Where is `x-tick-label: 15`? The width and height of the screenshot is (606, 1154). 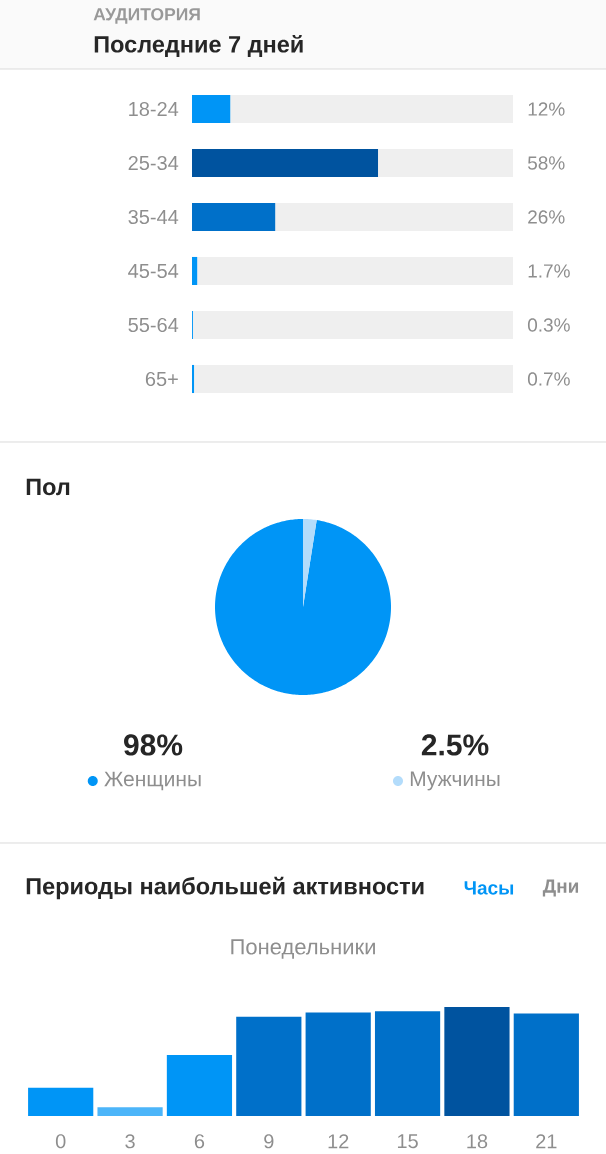 x-tick-label: 15 is located at coordinates (407, 1141).